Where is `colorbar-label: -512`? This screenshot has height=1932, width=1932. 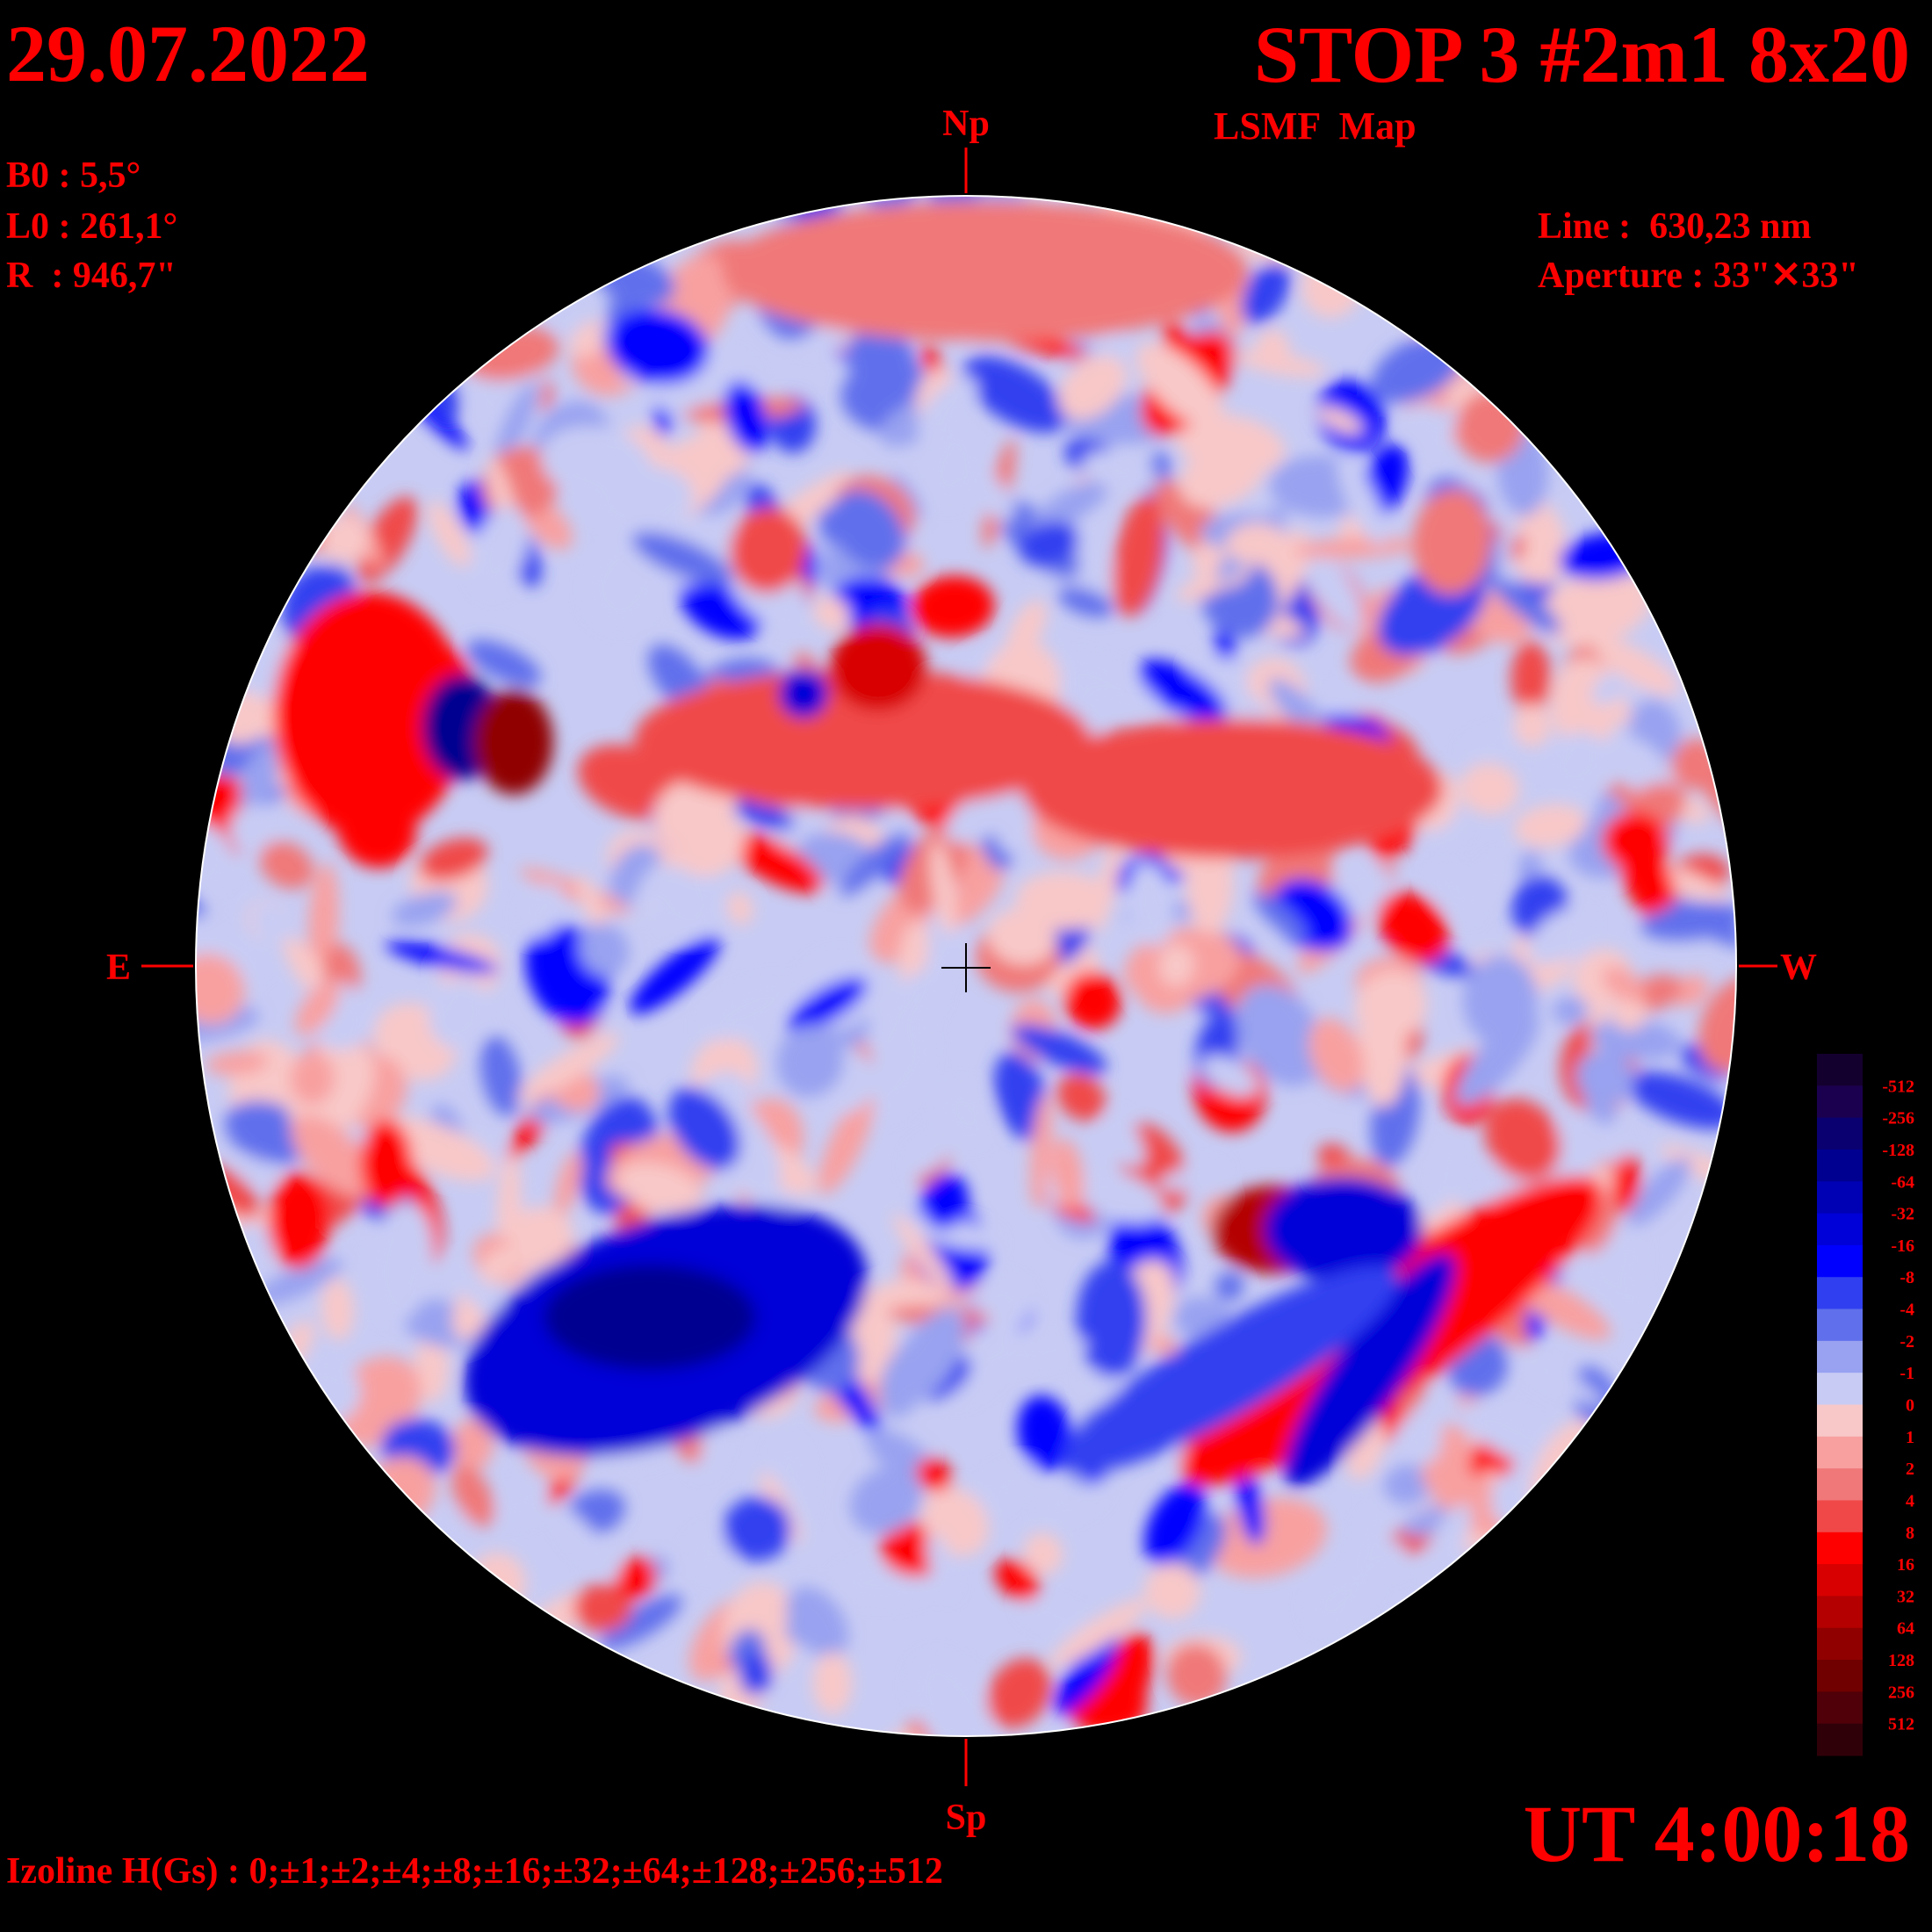
colorbar-label: -512 is located at coordinates (1898, 1086).